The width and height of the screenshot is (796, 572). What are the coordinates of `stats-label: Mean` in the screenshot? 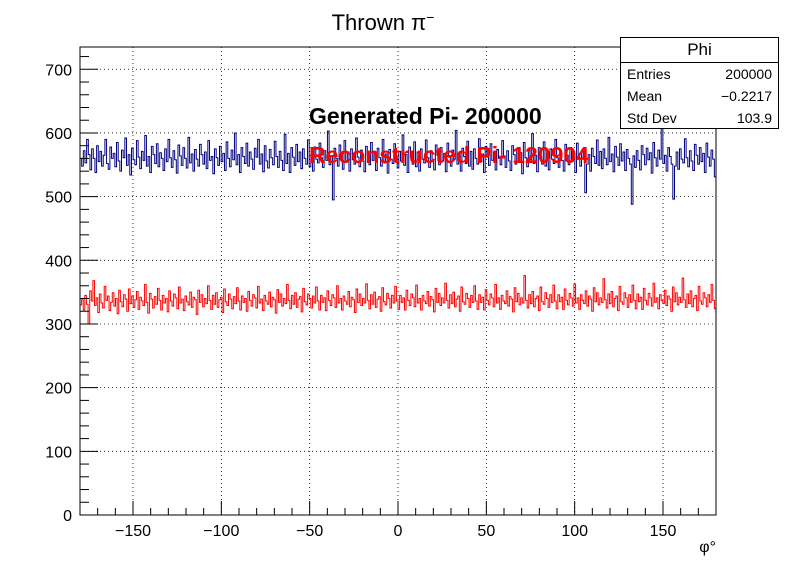 It's located at (645, 96).